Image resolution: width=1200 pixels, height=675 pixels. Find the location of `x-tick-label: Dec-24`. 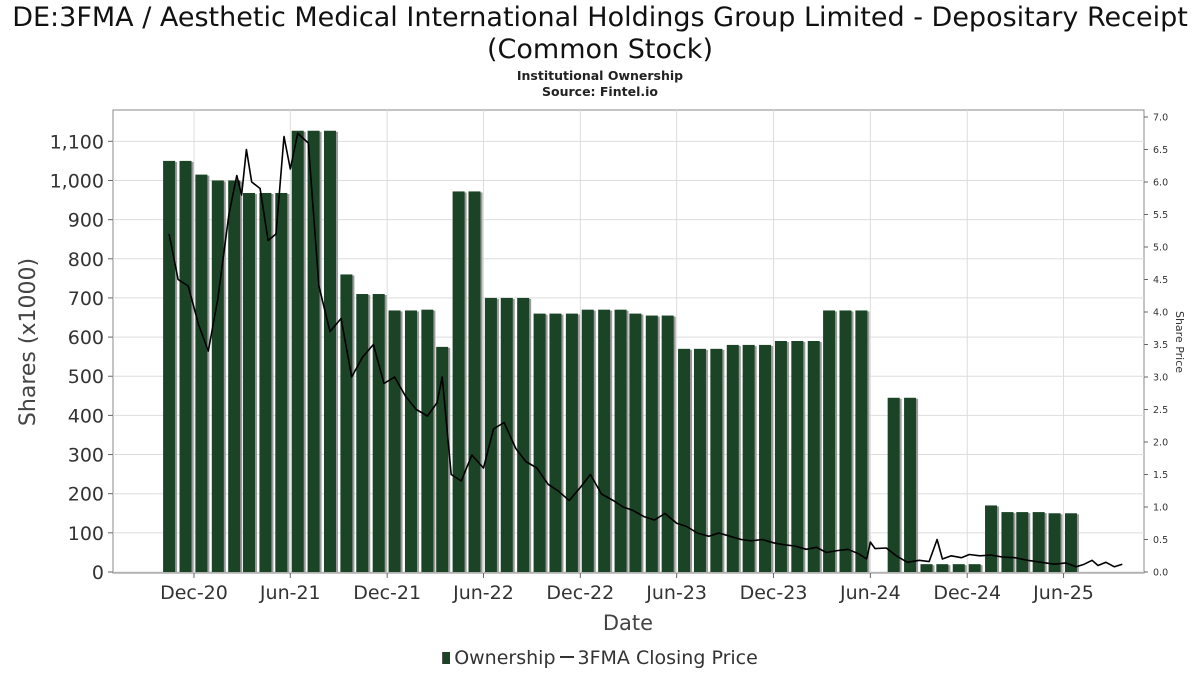

x-tick-label: Dec-24 is located at coordinates (967, 593).